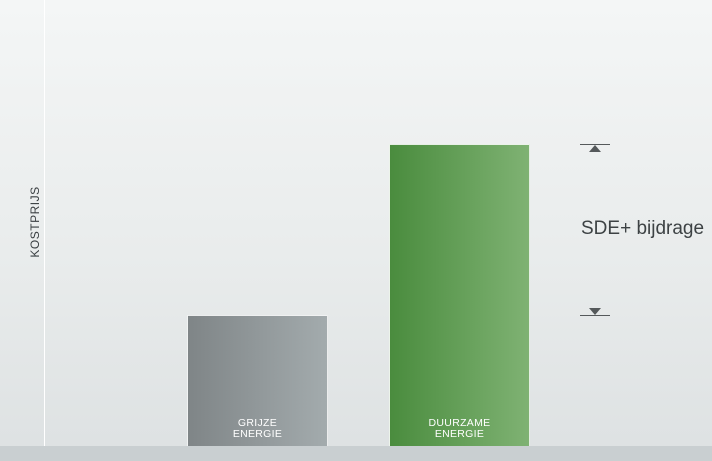 The image size is (712, 461). I want to click on baseline-strip, so click(356, 453).